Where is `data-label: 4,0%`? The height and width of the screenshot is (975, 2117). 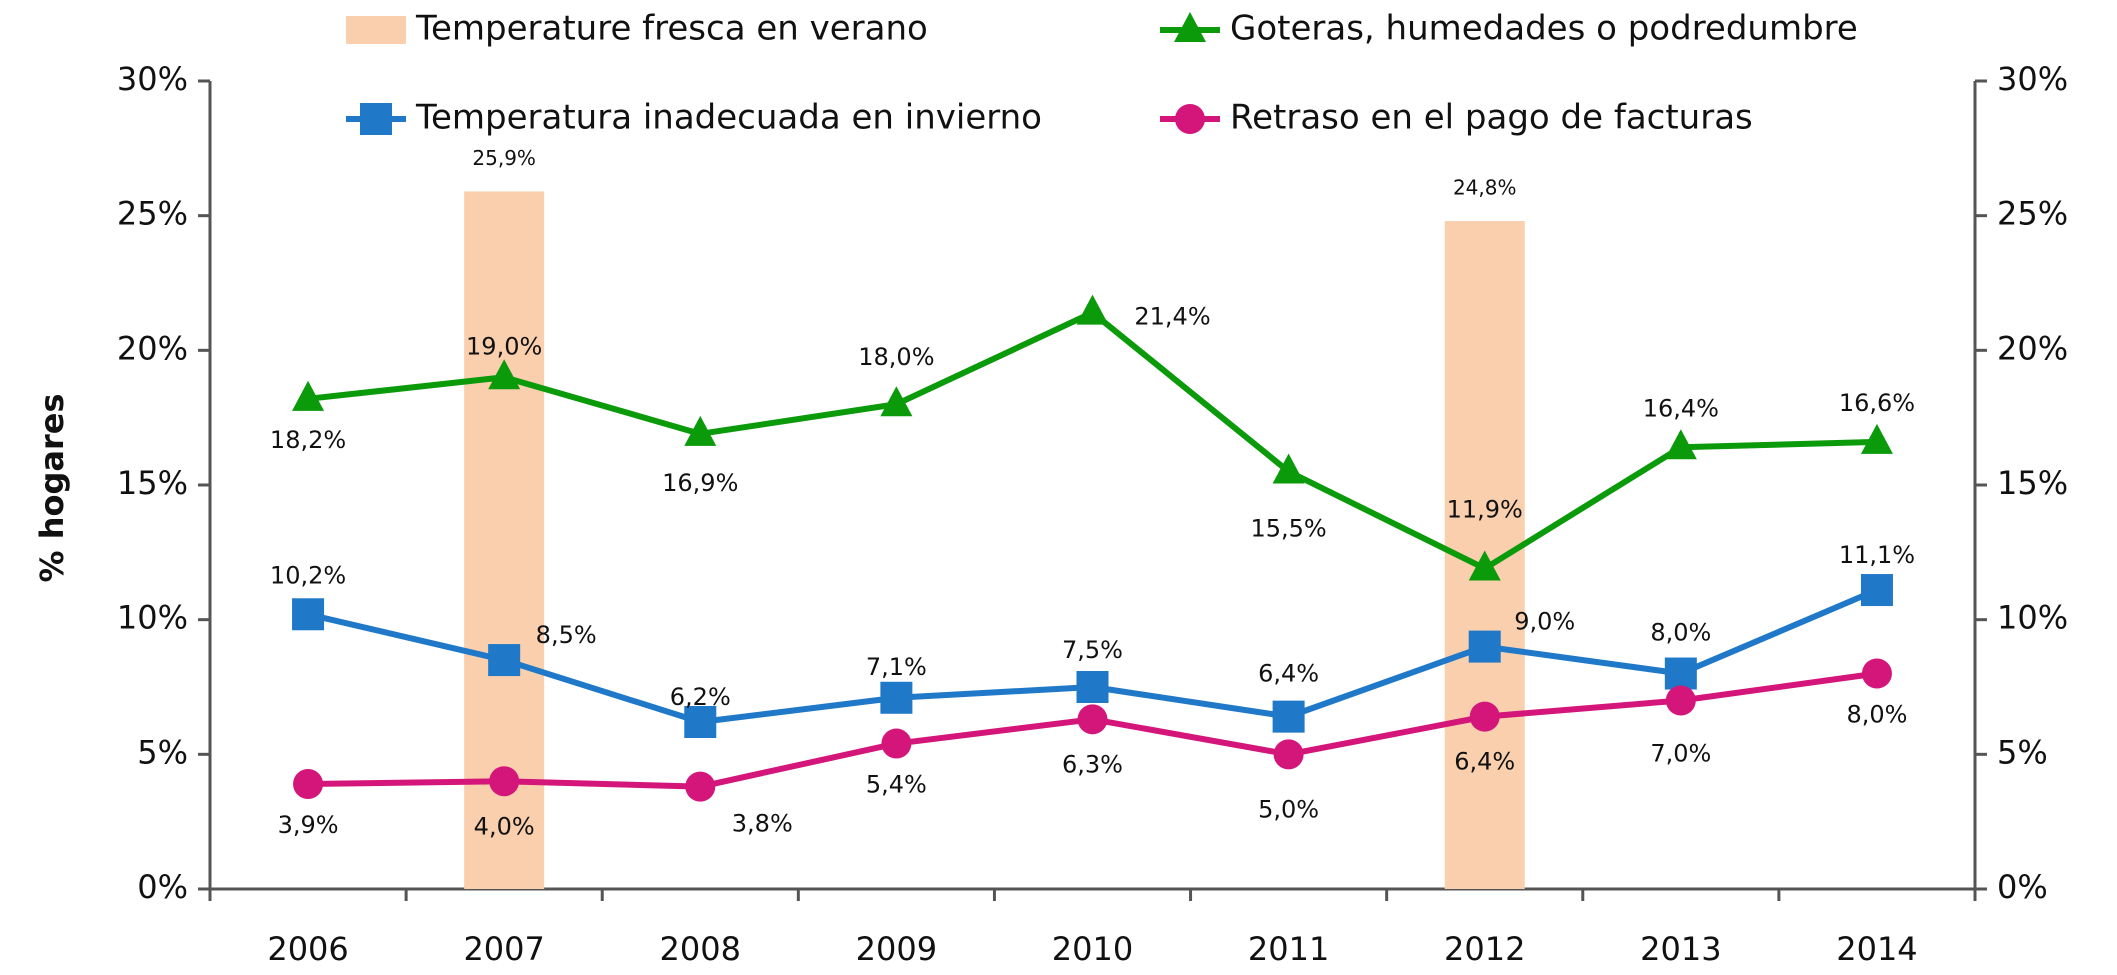
data-label: 4,0% is located at coordinates (504, 826).